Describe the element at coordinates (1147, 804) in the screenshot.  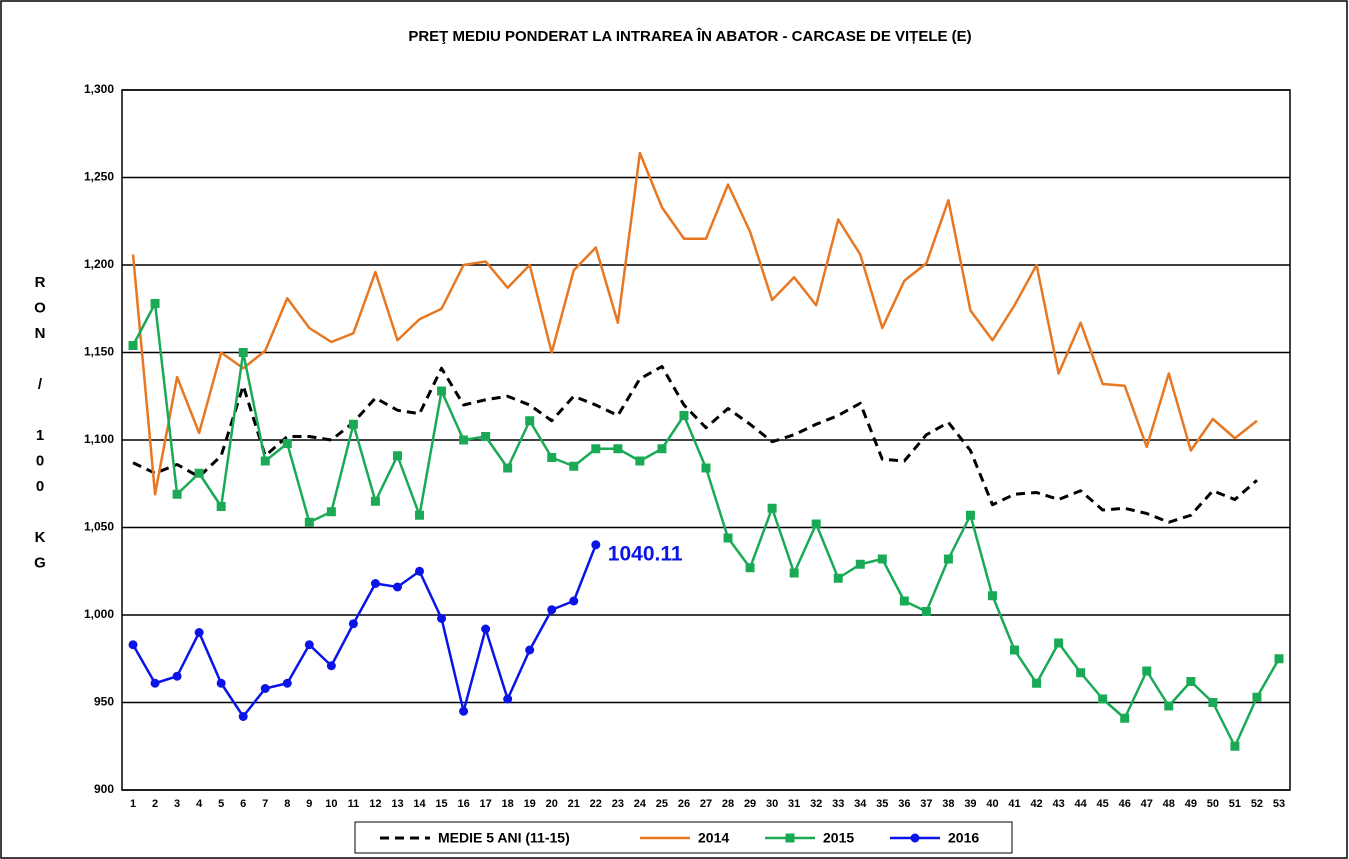
I see `x-tick-label: 47` at that location.